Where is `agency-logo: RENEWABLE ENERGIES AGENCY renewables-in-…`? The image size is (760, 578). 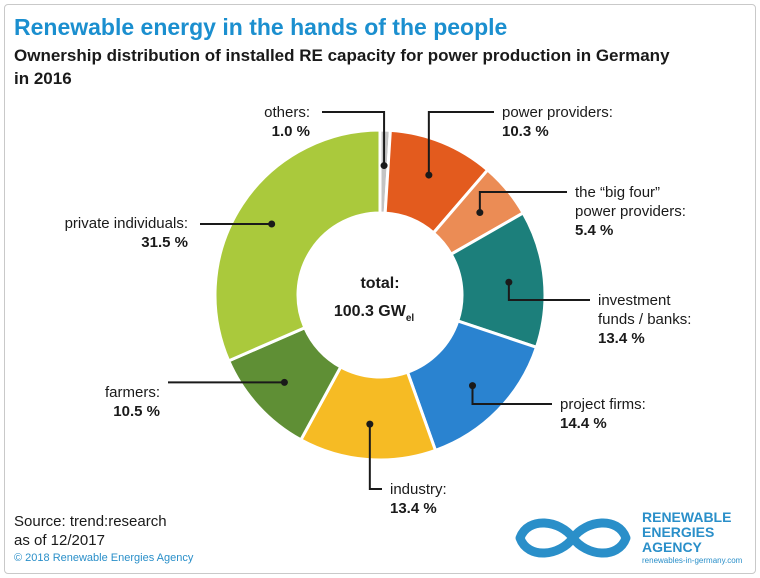 agency-logo: RENEWABLE ENERGIES AGENCY renewables-in-… is located at coordinates (628, 538).